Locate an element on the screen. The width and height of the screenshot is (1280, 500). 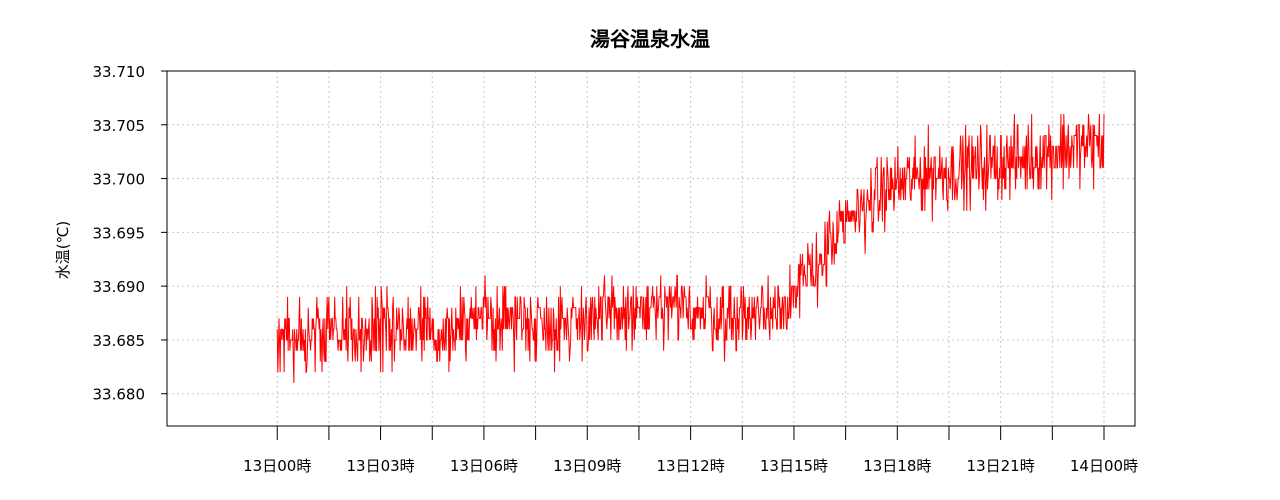
x-tick-label: 13日15時 is located at coordinates (794, 466).